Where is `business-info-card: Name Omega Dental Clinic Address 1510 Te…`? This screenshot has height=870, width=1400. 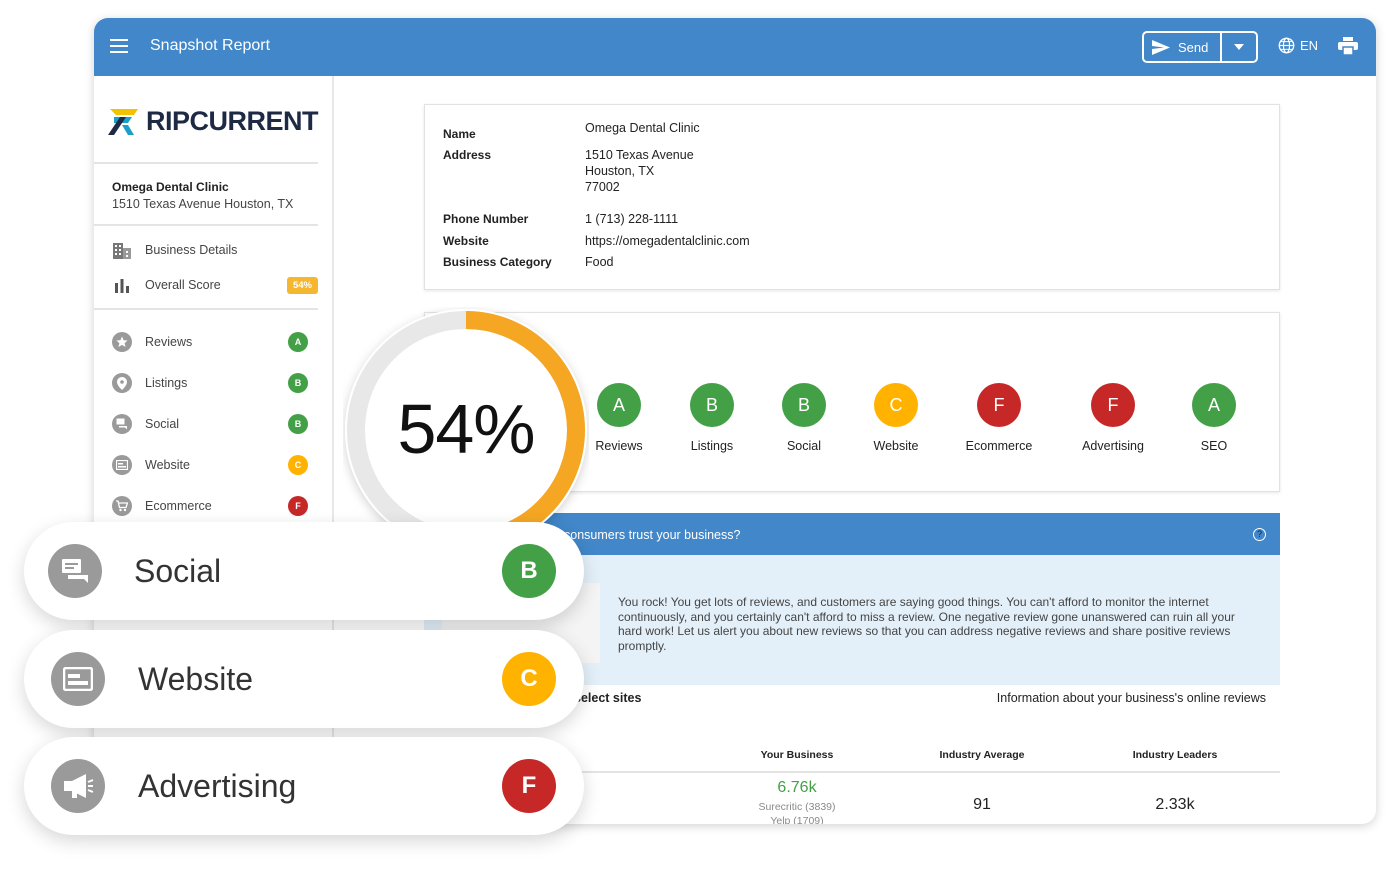 business-info-card: Name Omega Dental Clinic Address 1510 Te… is located at coordinates (852, 197).